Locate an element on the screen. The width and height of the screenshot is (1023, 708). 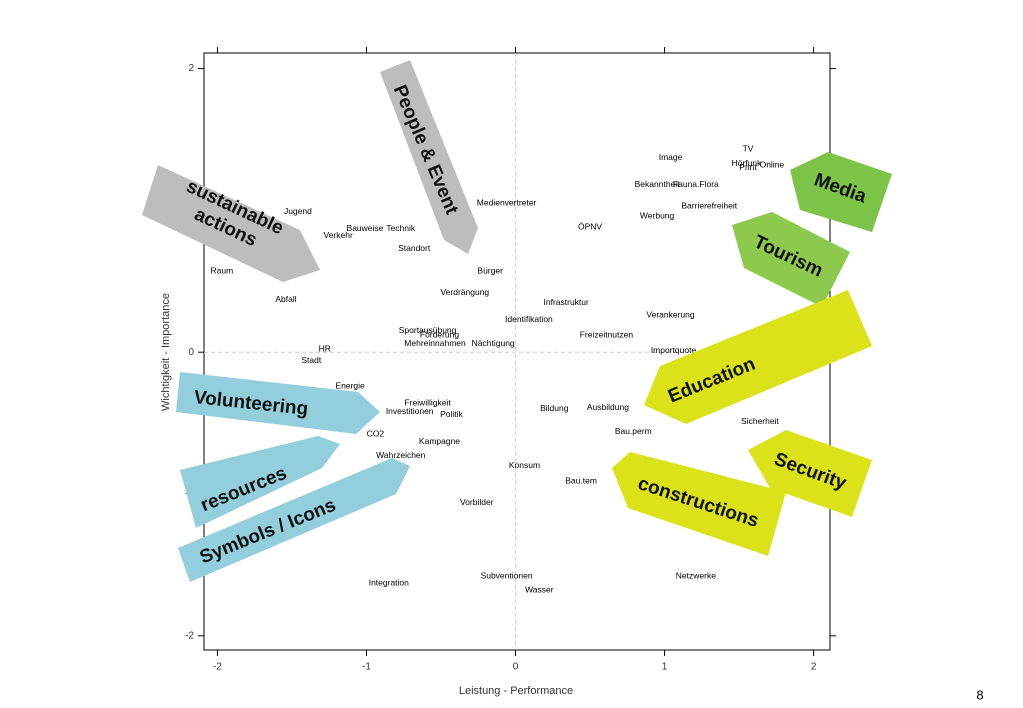
point-label: Sicherheit is located at coordinates (760, 421).